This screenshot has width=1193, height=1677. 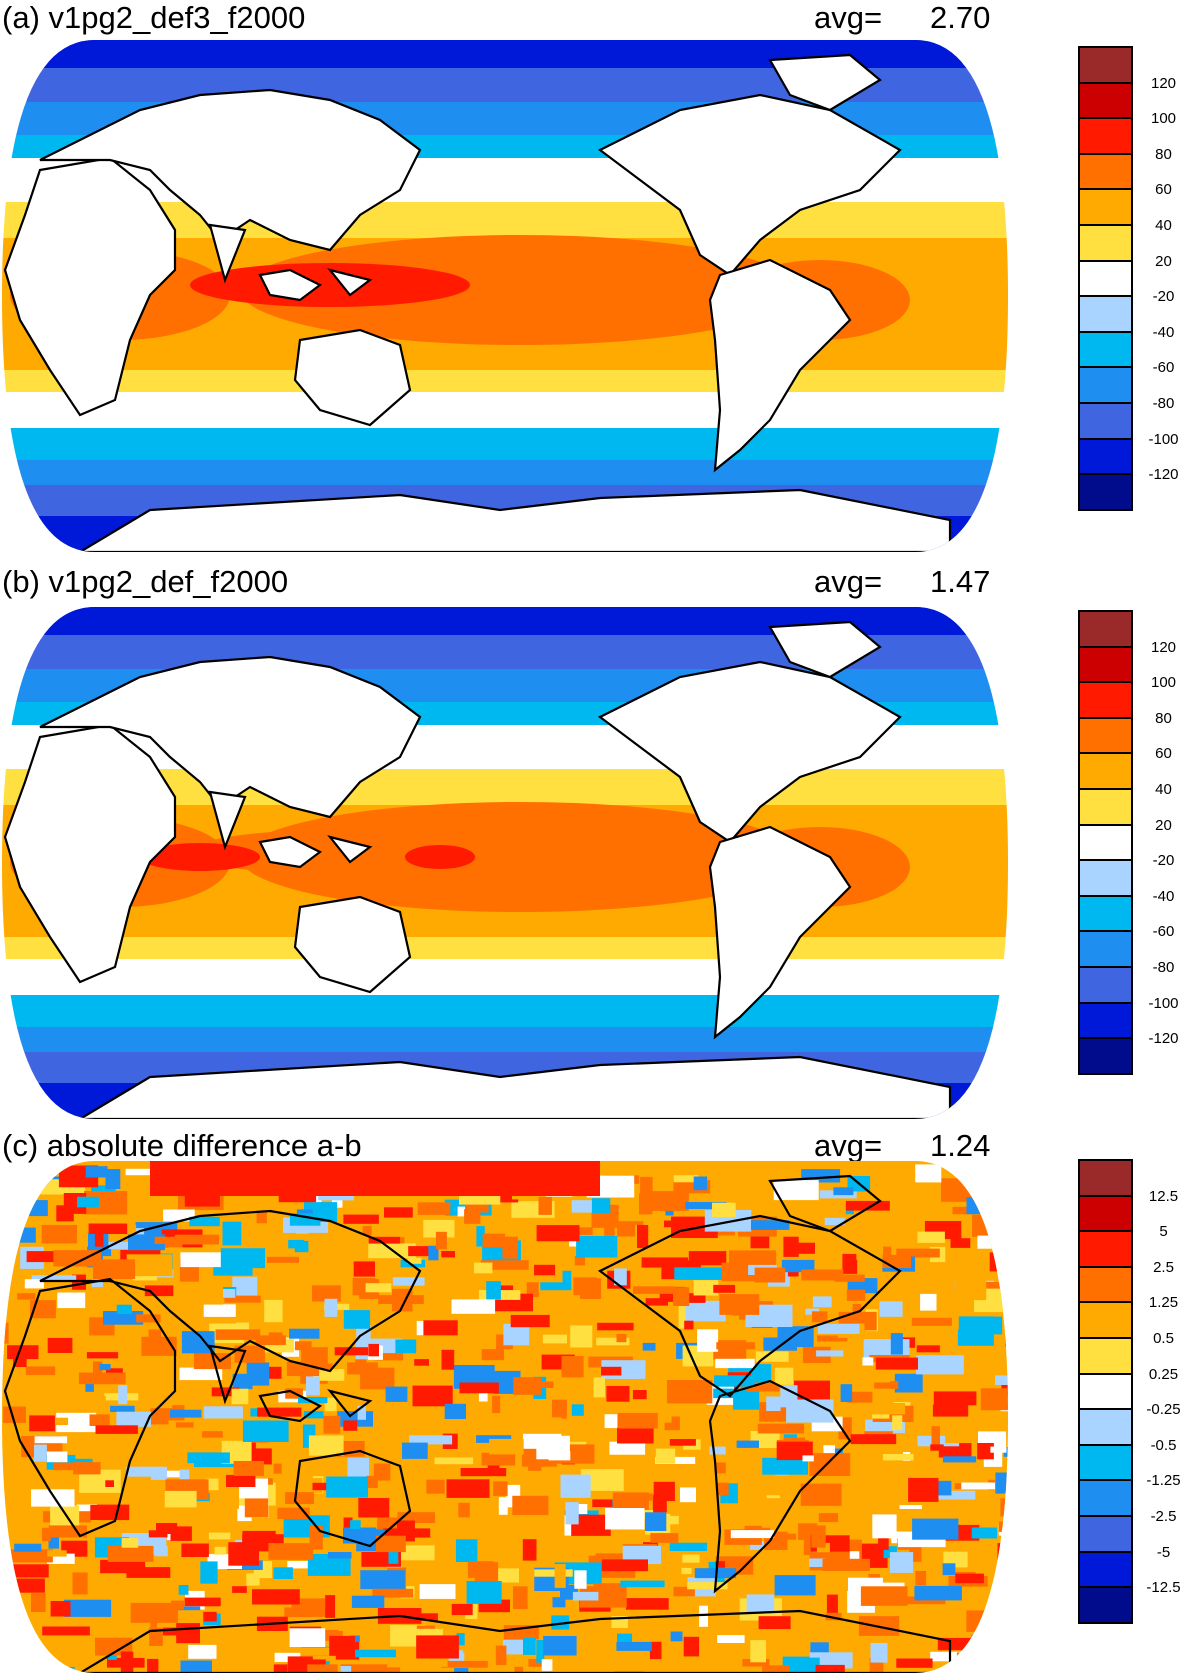 I want to click on colorbar-tick-label: 80, so click(x=1163, y=154).